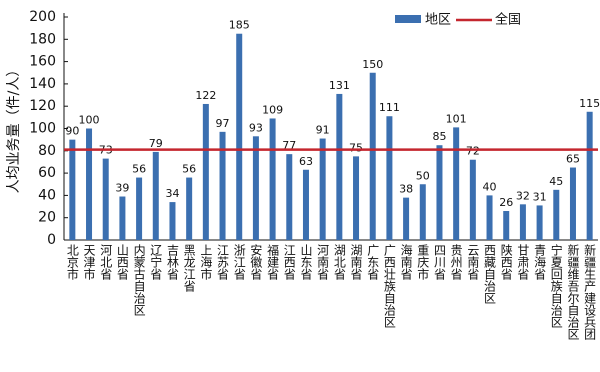 Image resolution: width=600 pixels, height=372 pixels. What do you see at coordinates (51, 240) in the screenshot?
I see `y-tick-label: 0` at bounding box center [51, 240].